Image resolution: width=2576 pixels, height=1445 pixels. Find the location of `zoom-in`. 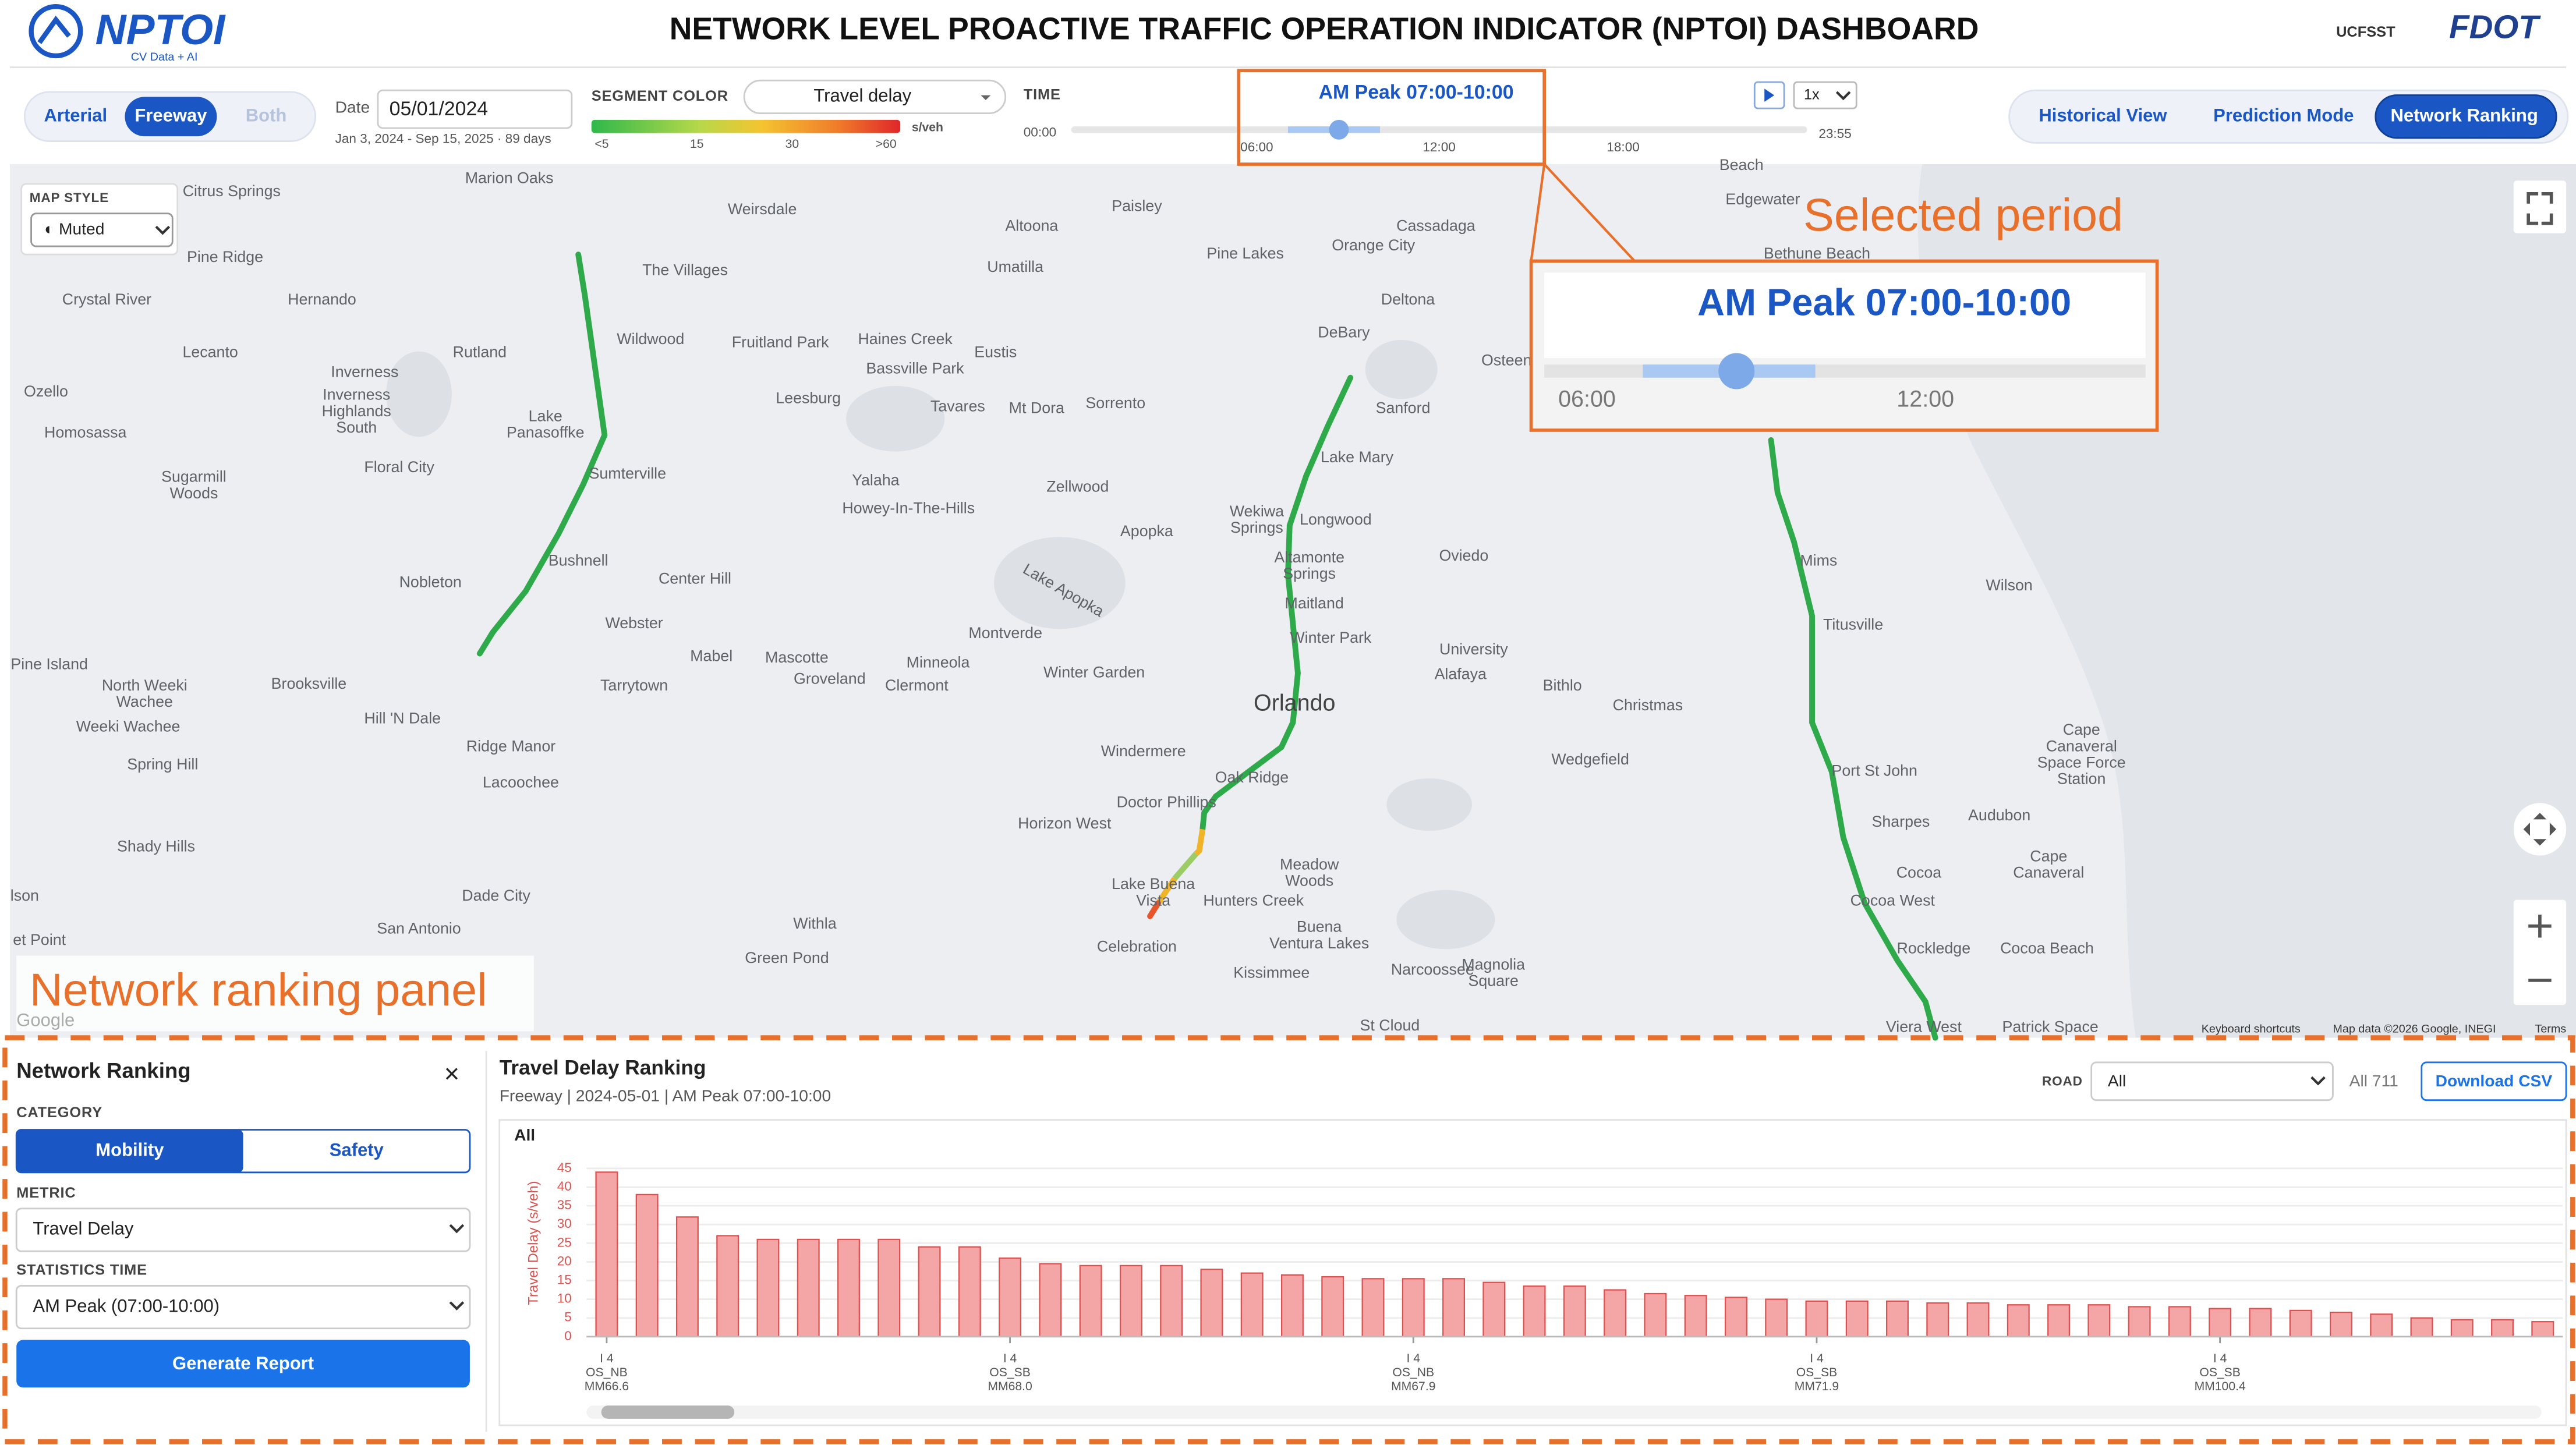

zoom-in is located at coordinates (2540, 926).